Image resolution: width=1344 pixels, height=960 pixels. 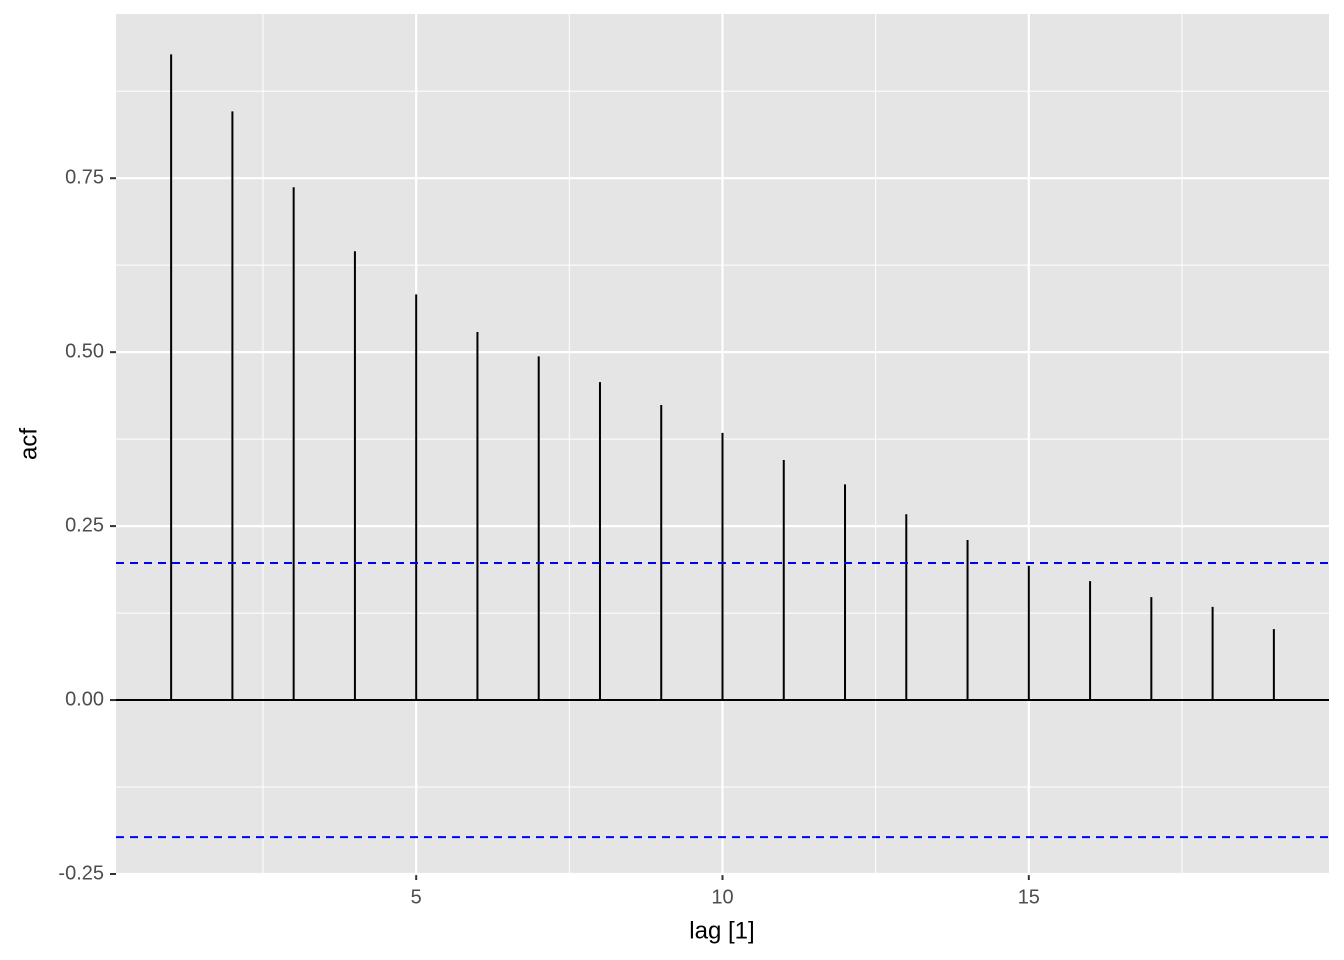 What do you see at coordinates (84, 699) in the screenshot?
I see `y-tick-label: 0.00` at bounding box center [84, 699].